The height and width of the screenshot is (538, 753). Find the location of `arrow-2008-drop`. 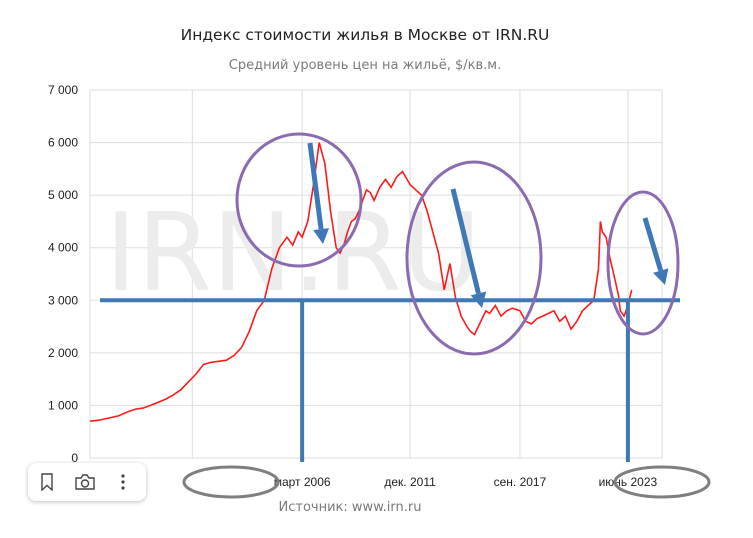

arrow-2008-drop is located at coordinates (318, 193).